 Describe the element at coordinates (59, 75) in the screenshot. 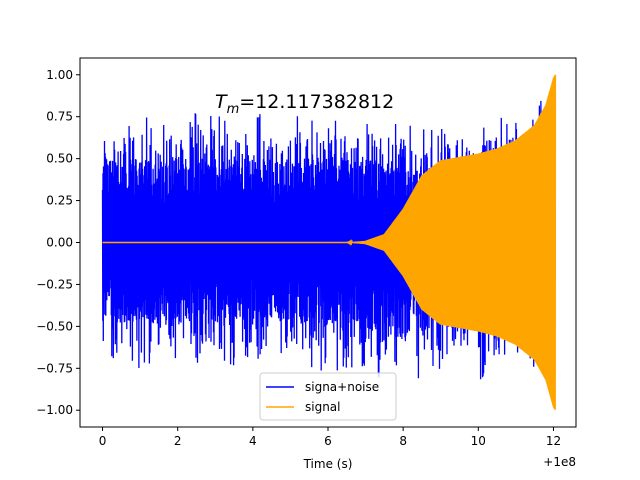

I see `y-tick-label: 1.00` at that location.